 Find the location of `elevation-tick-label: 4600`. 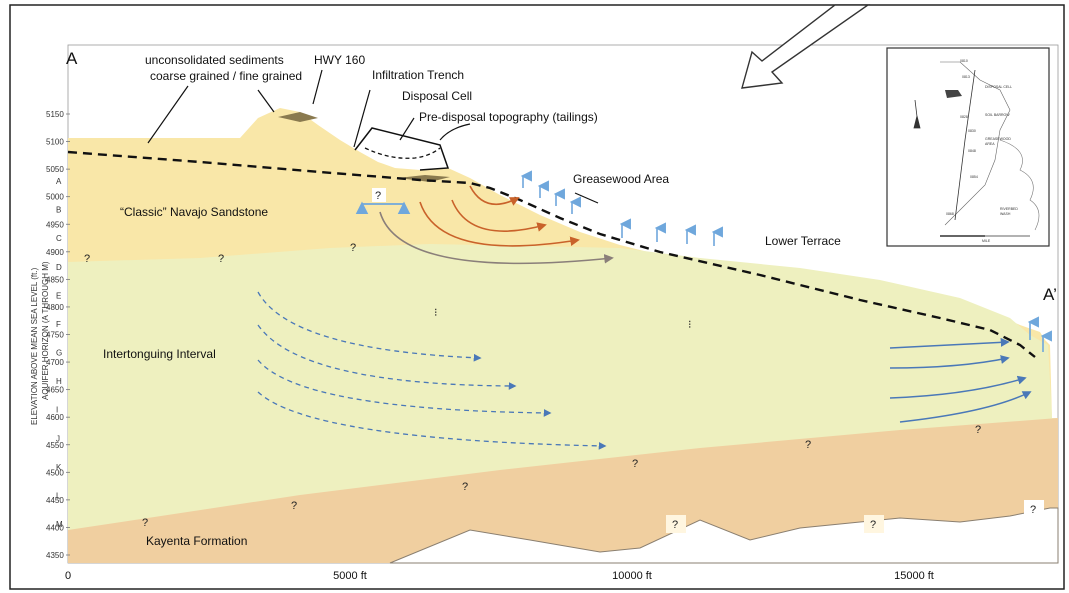

elevation-tick-label: 4600 is located at coordinates (55, 417).